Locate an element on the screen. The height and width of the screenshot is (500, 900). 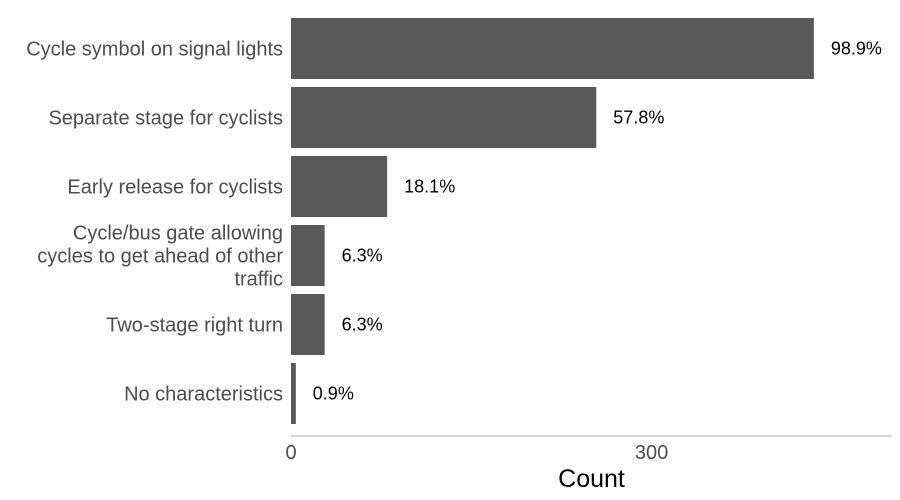
category-label-2: Early release for cyclists is located at coordinates (175, 188).